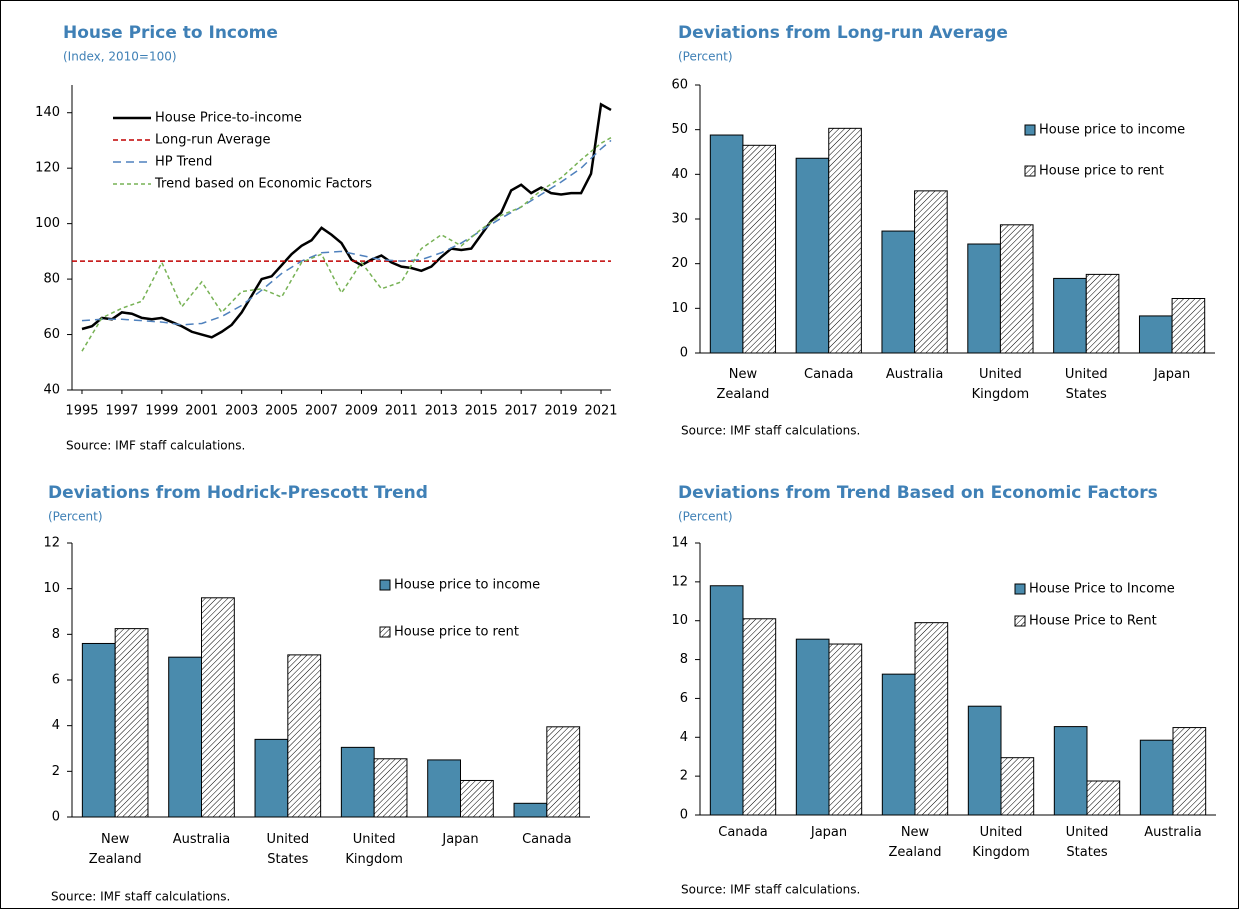 The height and width of the screenshot is (909, 1239). I want to click on legend-label: House price to rent, so click(456, 632).